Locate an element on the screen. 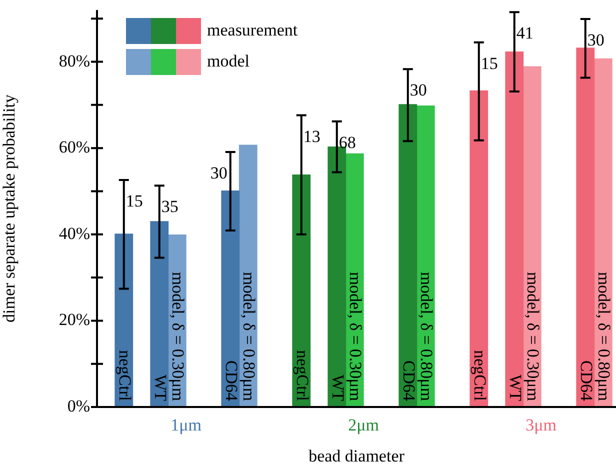 The height and width of the screenshot is (469, 616). annotation: 13 is located at coordinates (311, 136).